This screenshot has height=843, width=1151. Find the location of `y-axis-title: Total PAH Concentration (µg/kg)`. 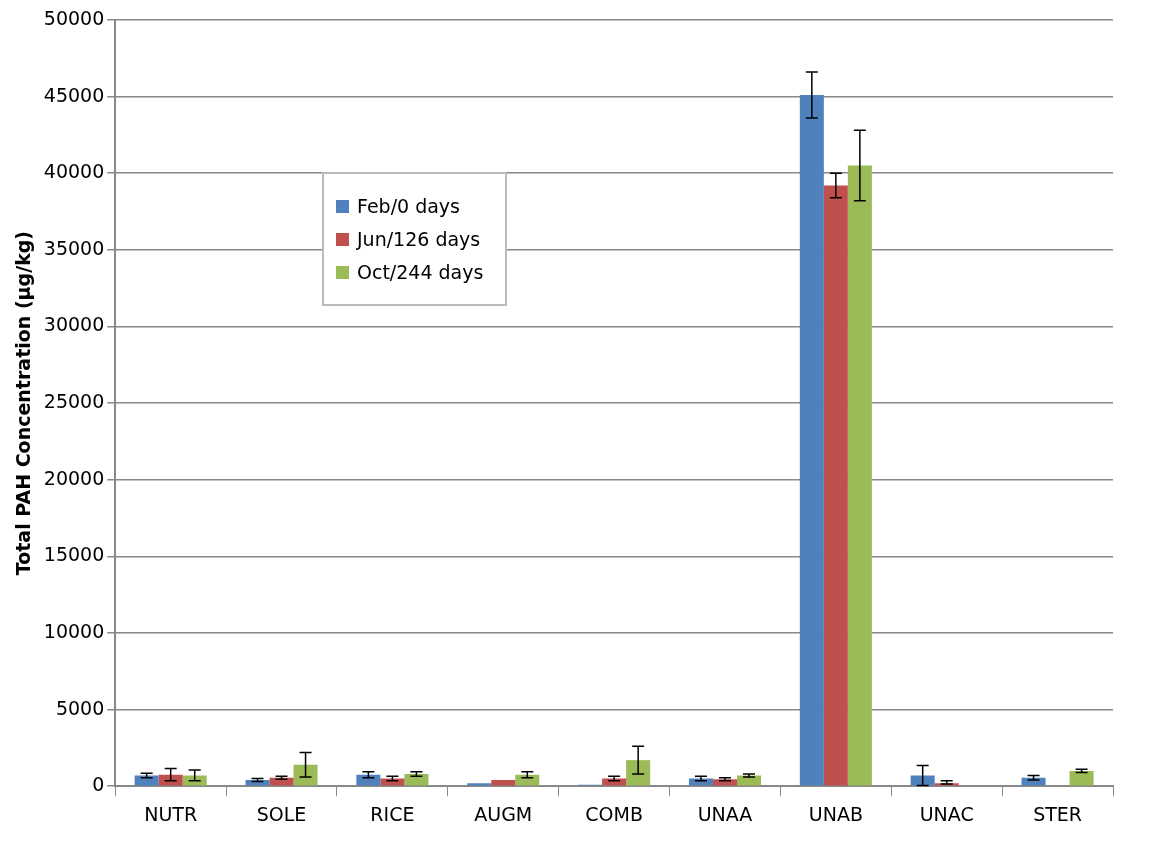

y-axis-title: Total PAH Concentration (µg/kg) is located at coordinates (23, 403).